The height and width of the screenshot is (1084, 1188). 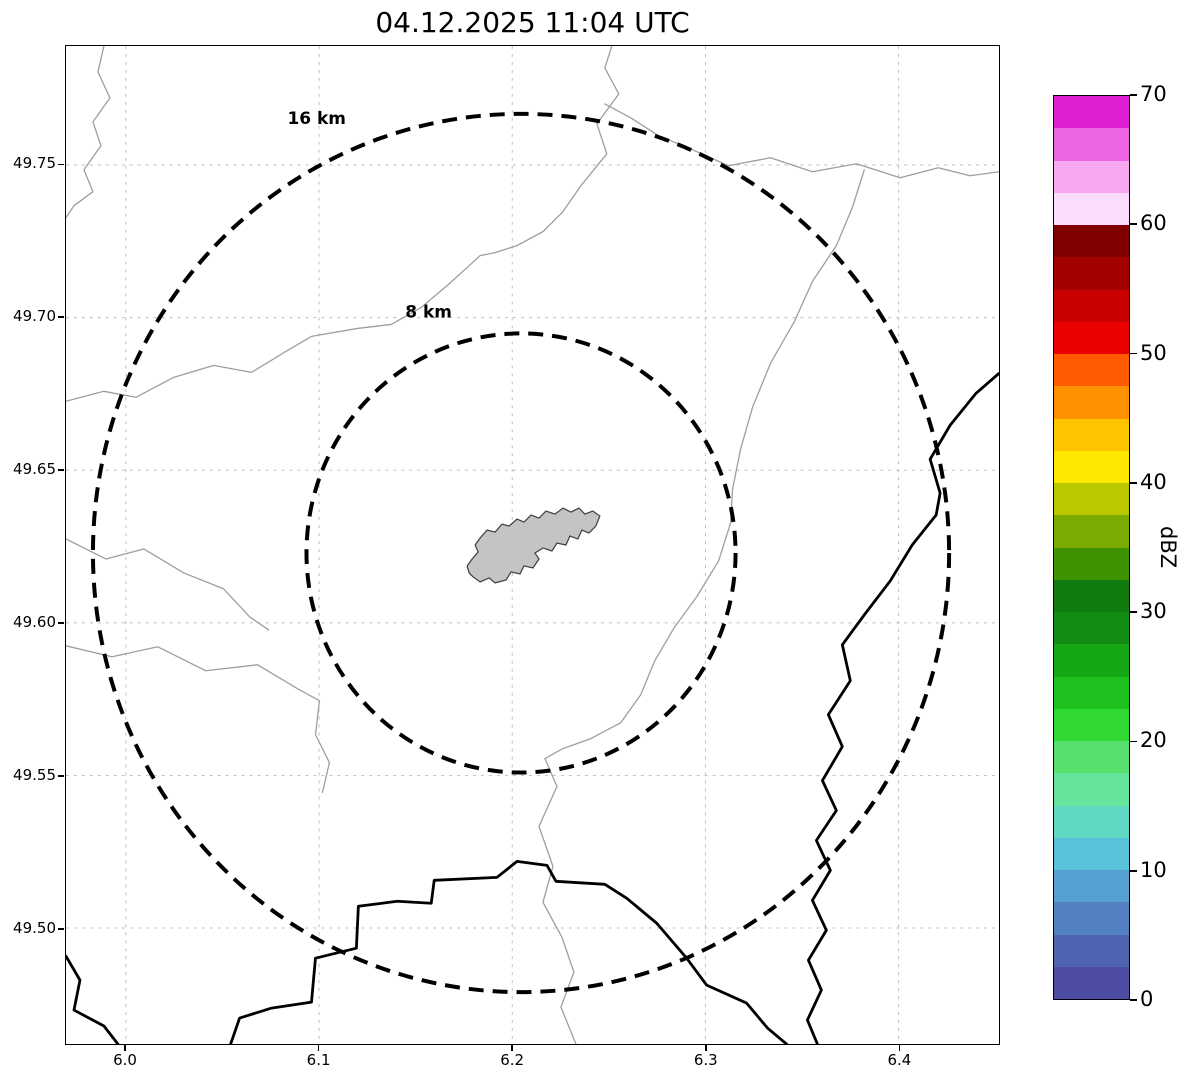 I want to click on y-tick-label: 49.65, so click(x=34, y=469).